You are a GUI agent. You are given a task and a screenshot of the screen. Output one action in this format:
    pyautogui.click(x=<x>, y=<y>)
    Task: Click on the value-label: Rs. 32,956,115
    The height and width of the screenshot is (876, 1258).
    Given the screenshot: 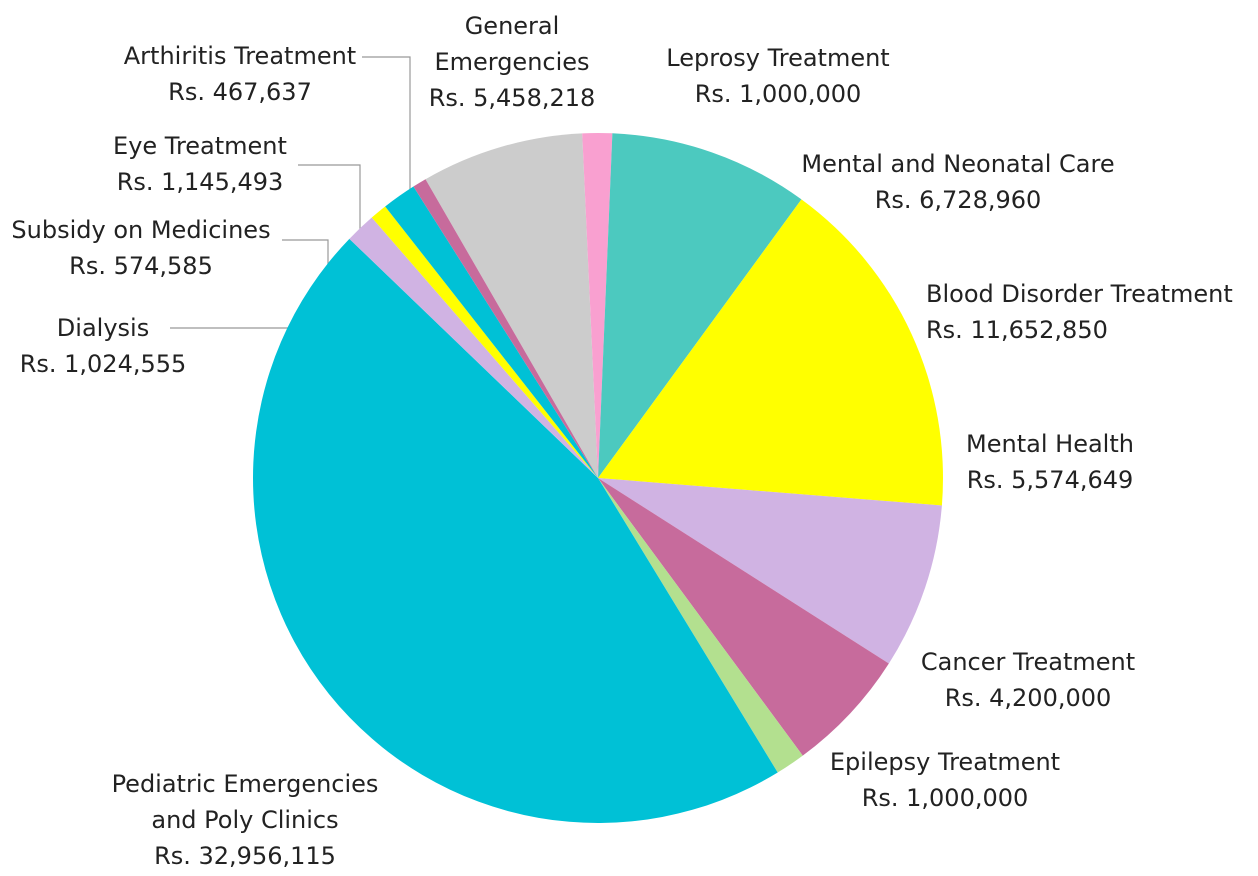 What is the action you would take?
    pyautogui.click(x=245, y=856)
    